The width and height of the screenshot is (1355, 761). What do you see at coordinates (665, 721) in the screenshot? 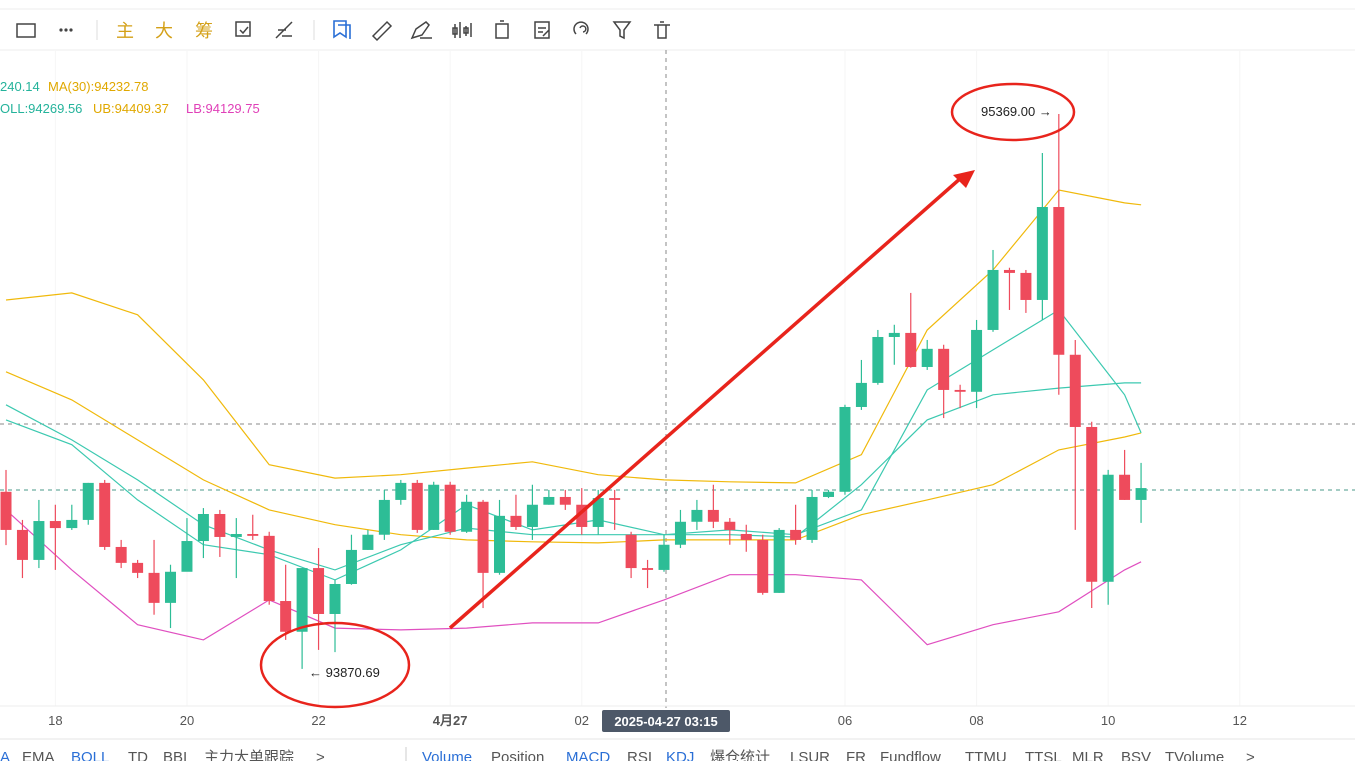
I see `crosshair-label: 2025-04-27 03:15` at bounding box center [665, 721].